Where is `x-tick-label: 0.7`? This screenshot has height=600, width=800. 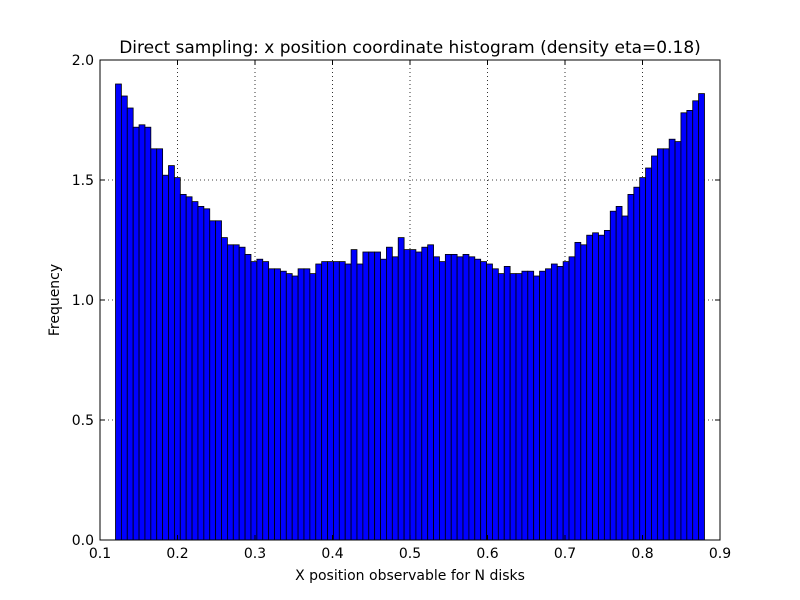 x-tick-label: 0.7 is located at coordinates (565, 554).